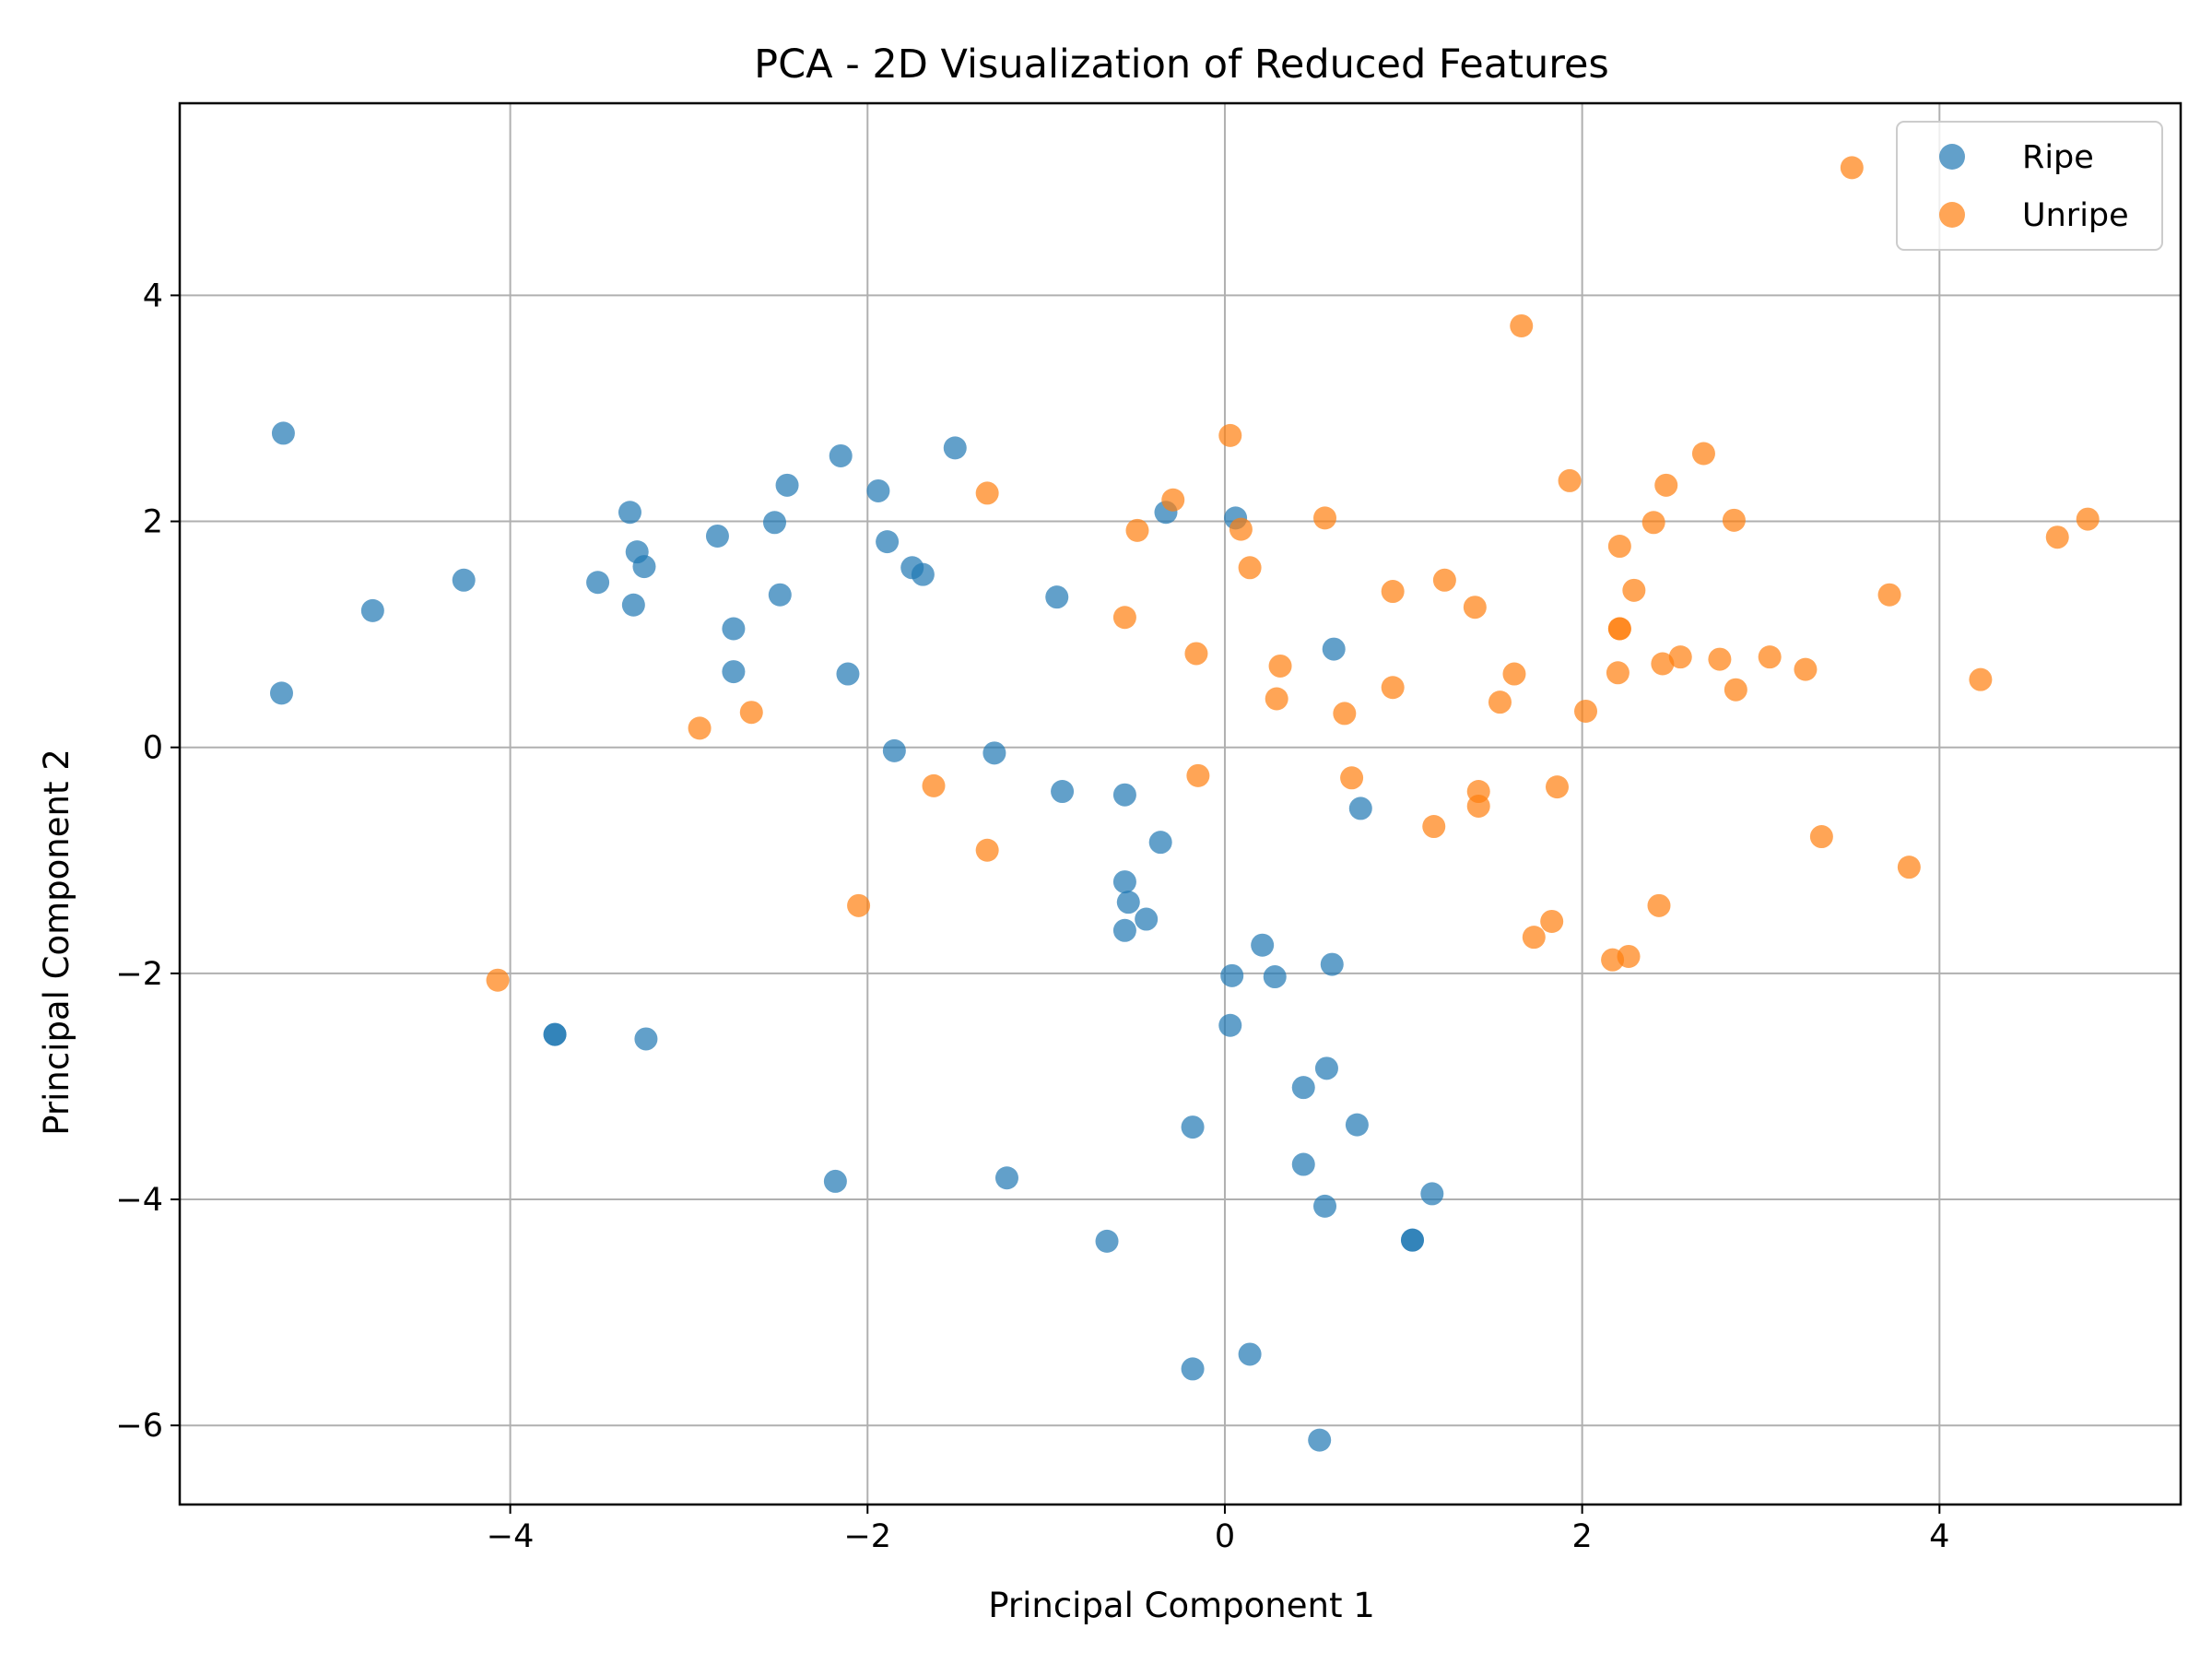 This screenshot has width=2212, height=1664. Describe the element at coordinates (139, 974) in the screenshot. I see `y-tick-label: −2` at that location.